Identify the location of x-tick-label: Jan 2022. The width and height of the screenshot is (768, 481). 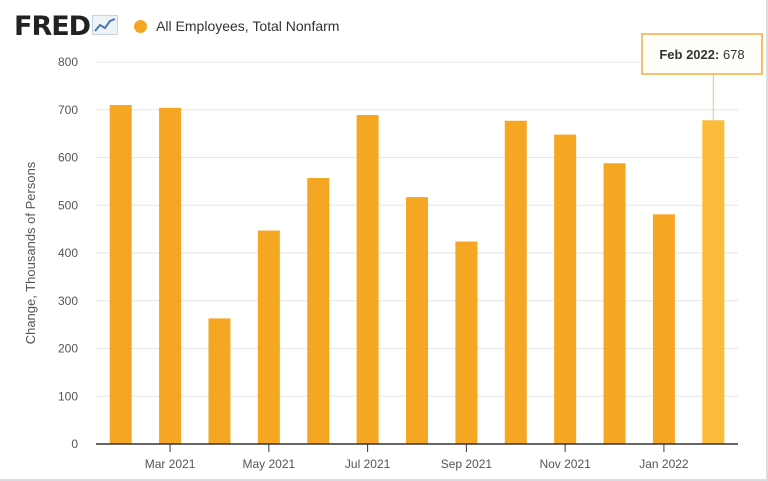
(664, 464).